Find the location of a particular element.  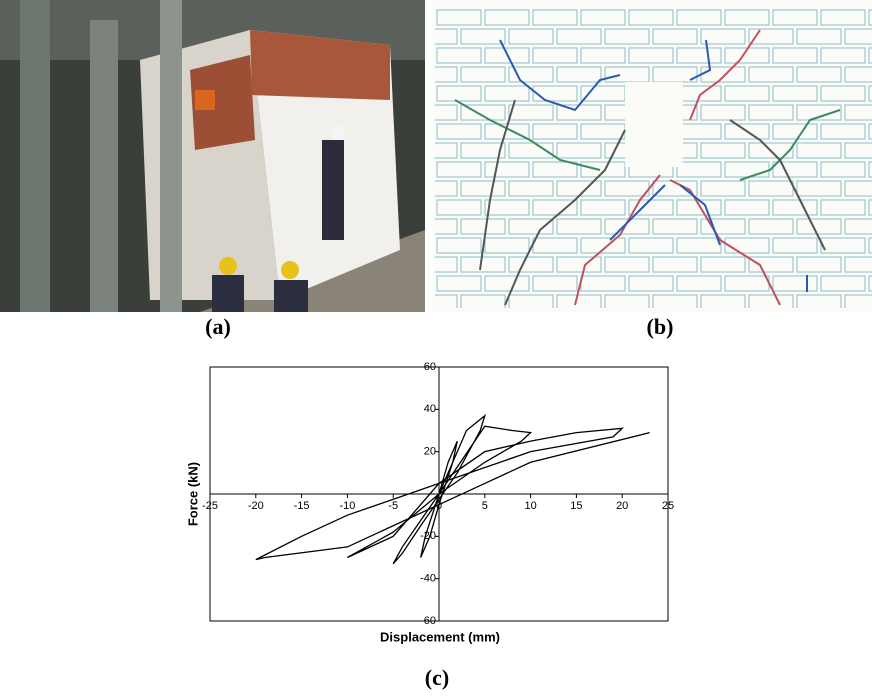

x-tick-label: 20 is located at coordinates (622, 506).